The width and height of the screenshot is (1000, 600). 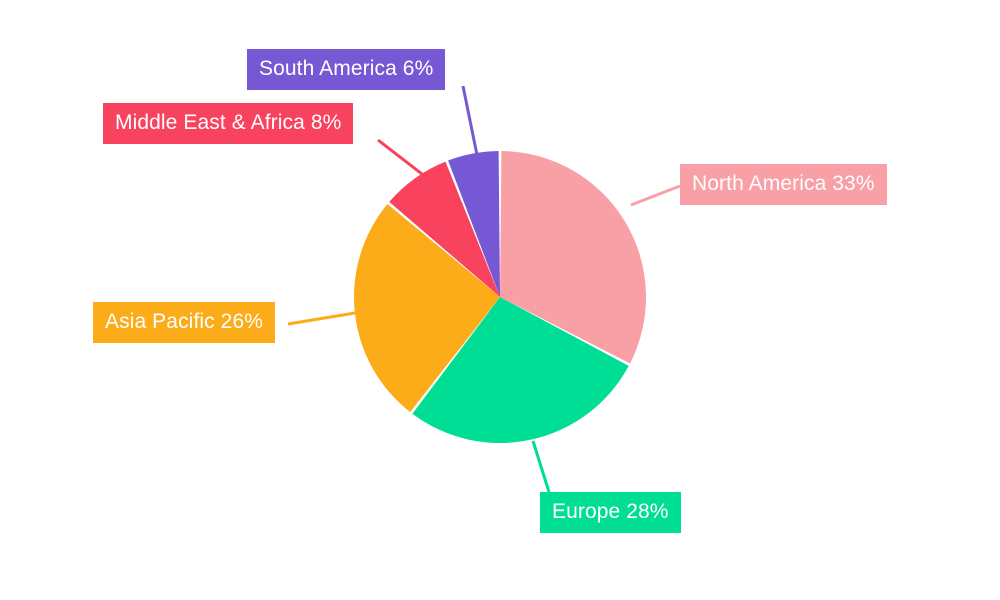 I want to click on slice-label-text: Asia Pacific 26%, so click(x=184, y=321).